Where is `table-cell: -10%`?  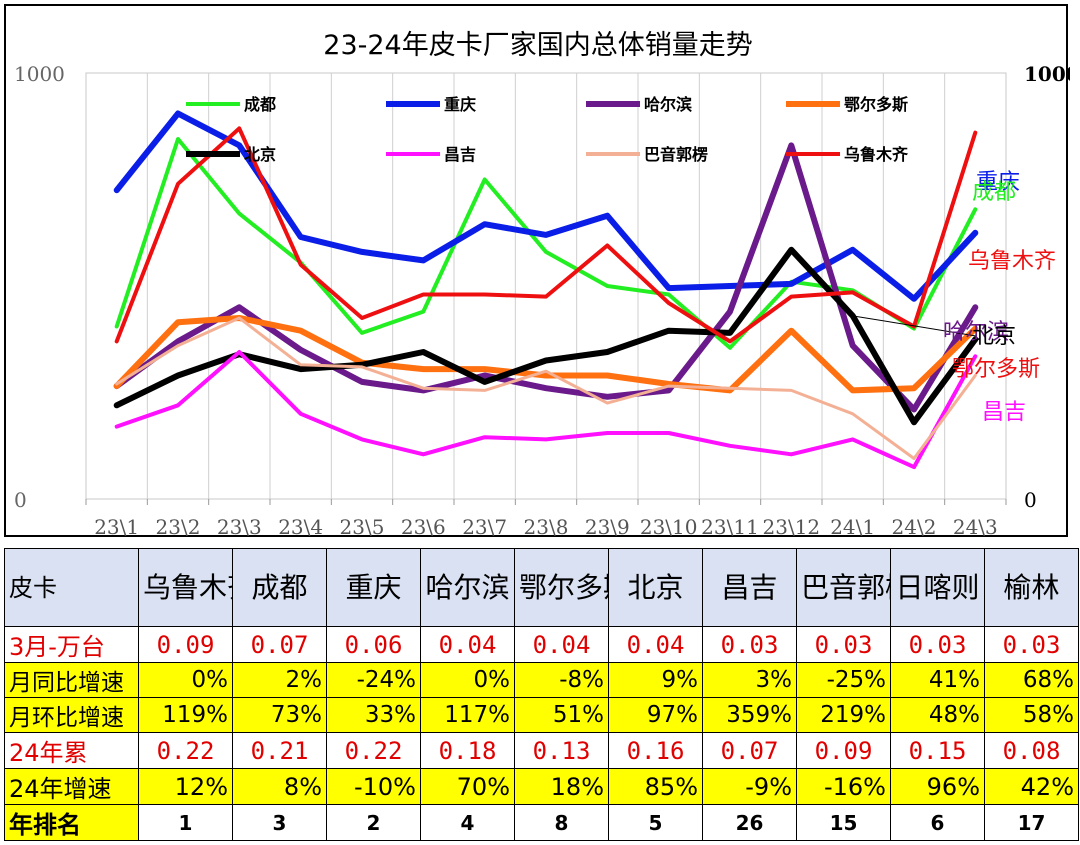 table-cell: -10% is located at coordinates (373, 786).